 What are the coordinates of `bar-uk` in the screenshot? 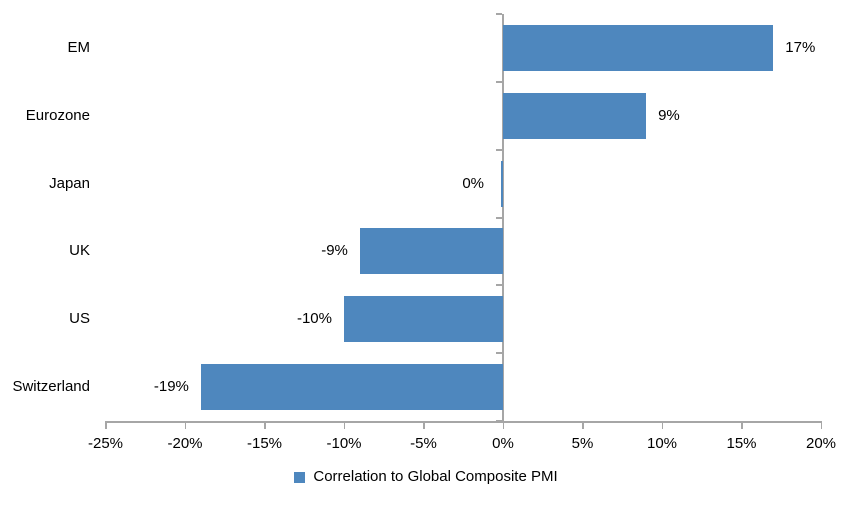 It's located at (431, 251).